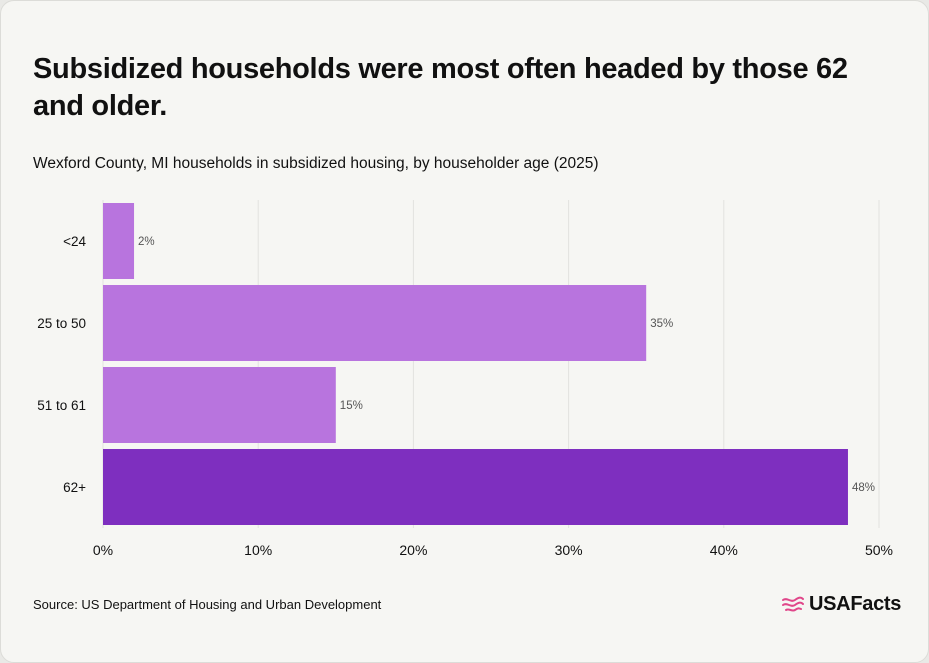 The height and width of the screenshot is (663, 929). Describe the element at coordinates (879, 550) in the screenshot. I see `x-tick-label: 50%` at that location.